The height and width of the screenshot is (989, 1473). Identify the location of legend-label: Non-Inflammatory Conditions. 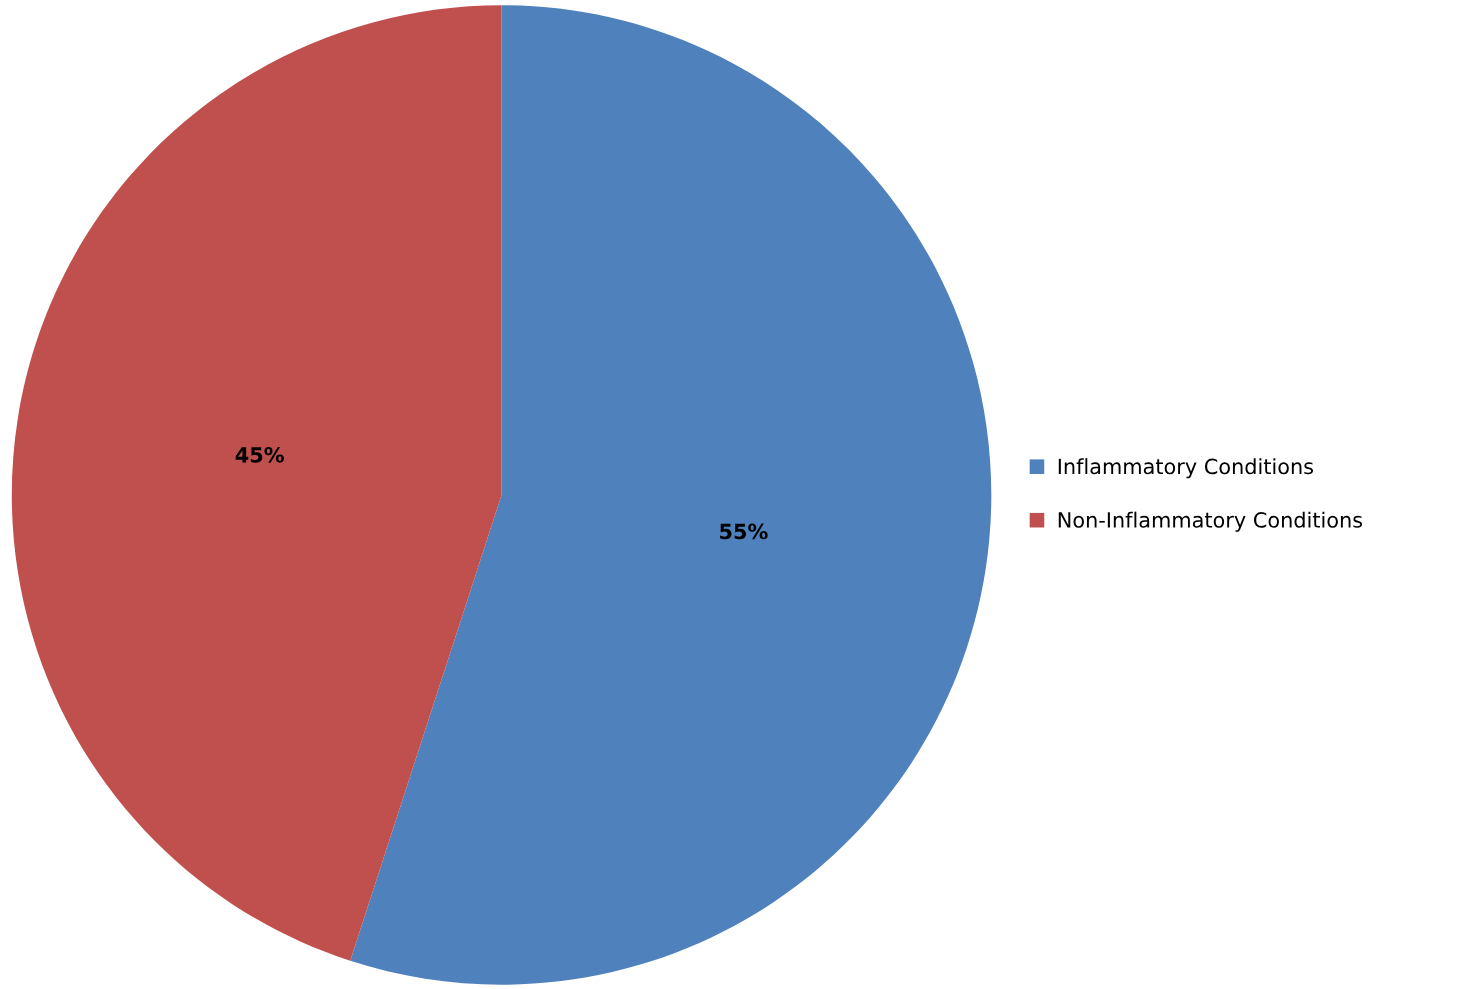
(1210, 521).